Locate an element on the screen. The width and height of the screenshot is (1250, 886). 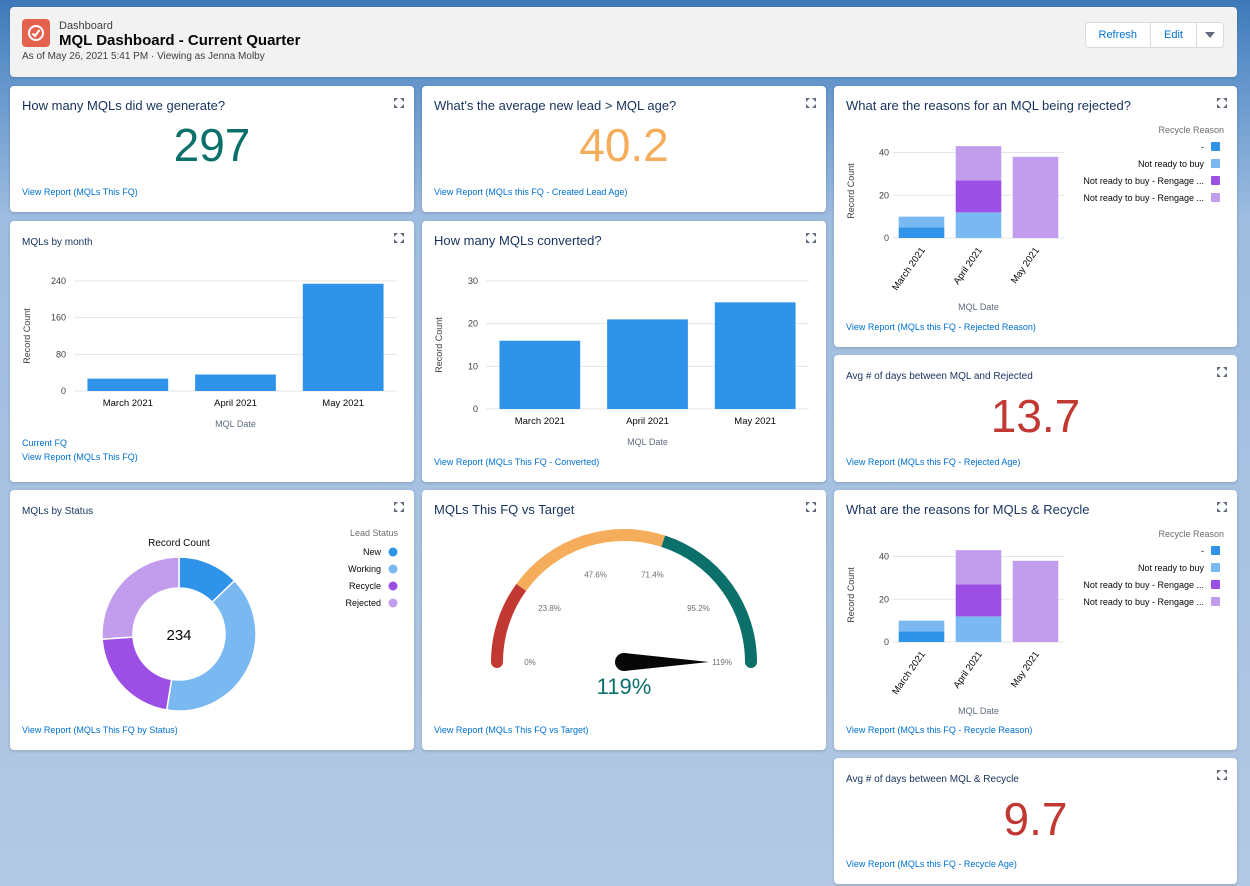
chevron-down-icon is located at coordinates (1210, 35).